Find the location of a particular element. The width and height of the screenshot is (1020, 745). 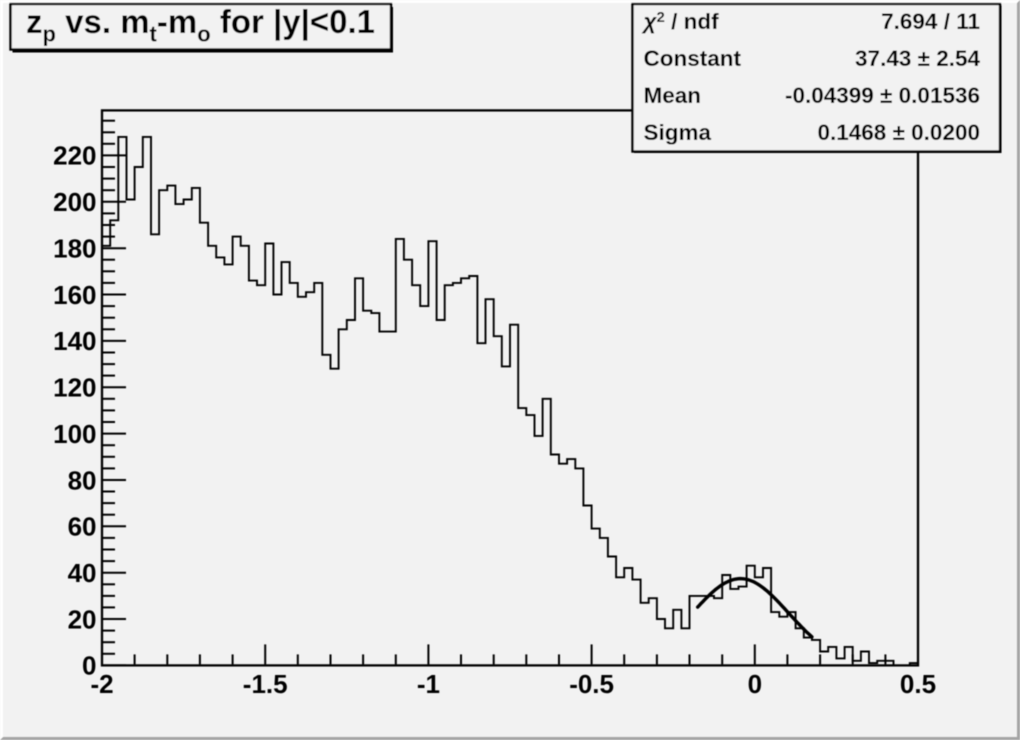

svg-text: -2 is located at coordinates (101, 684).